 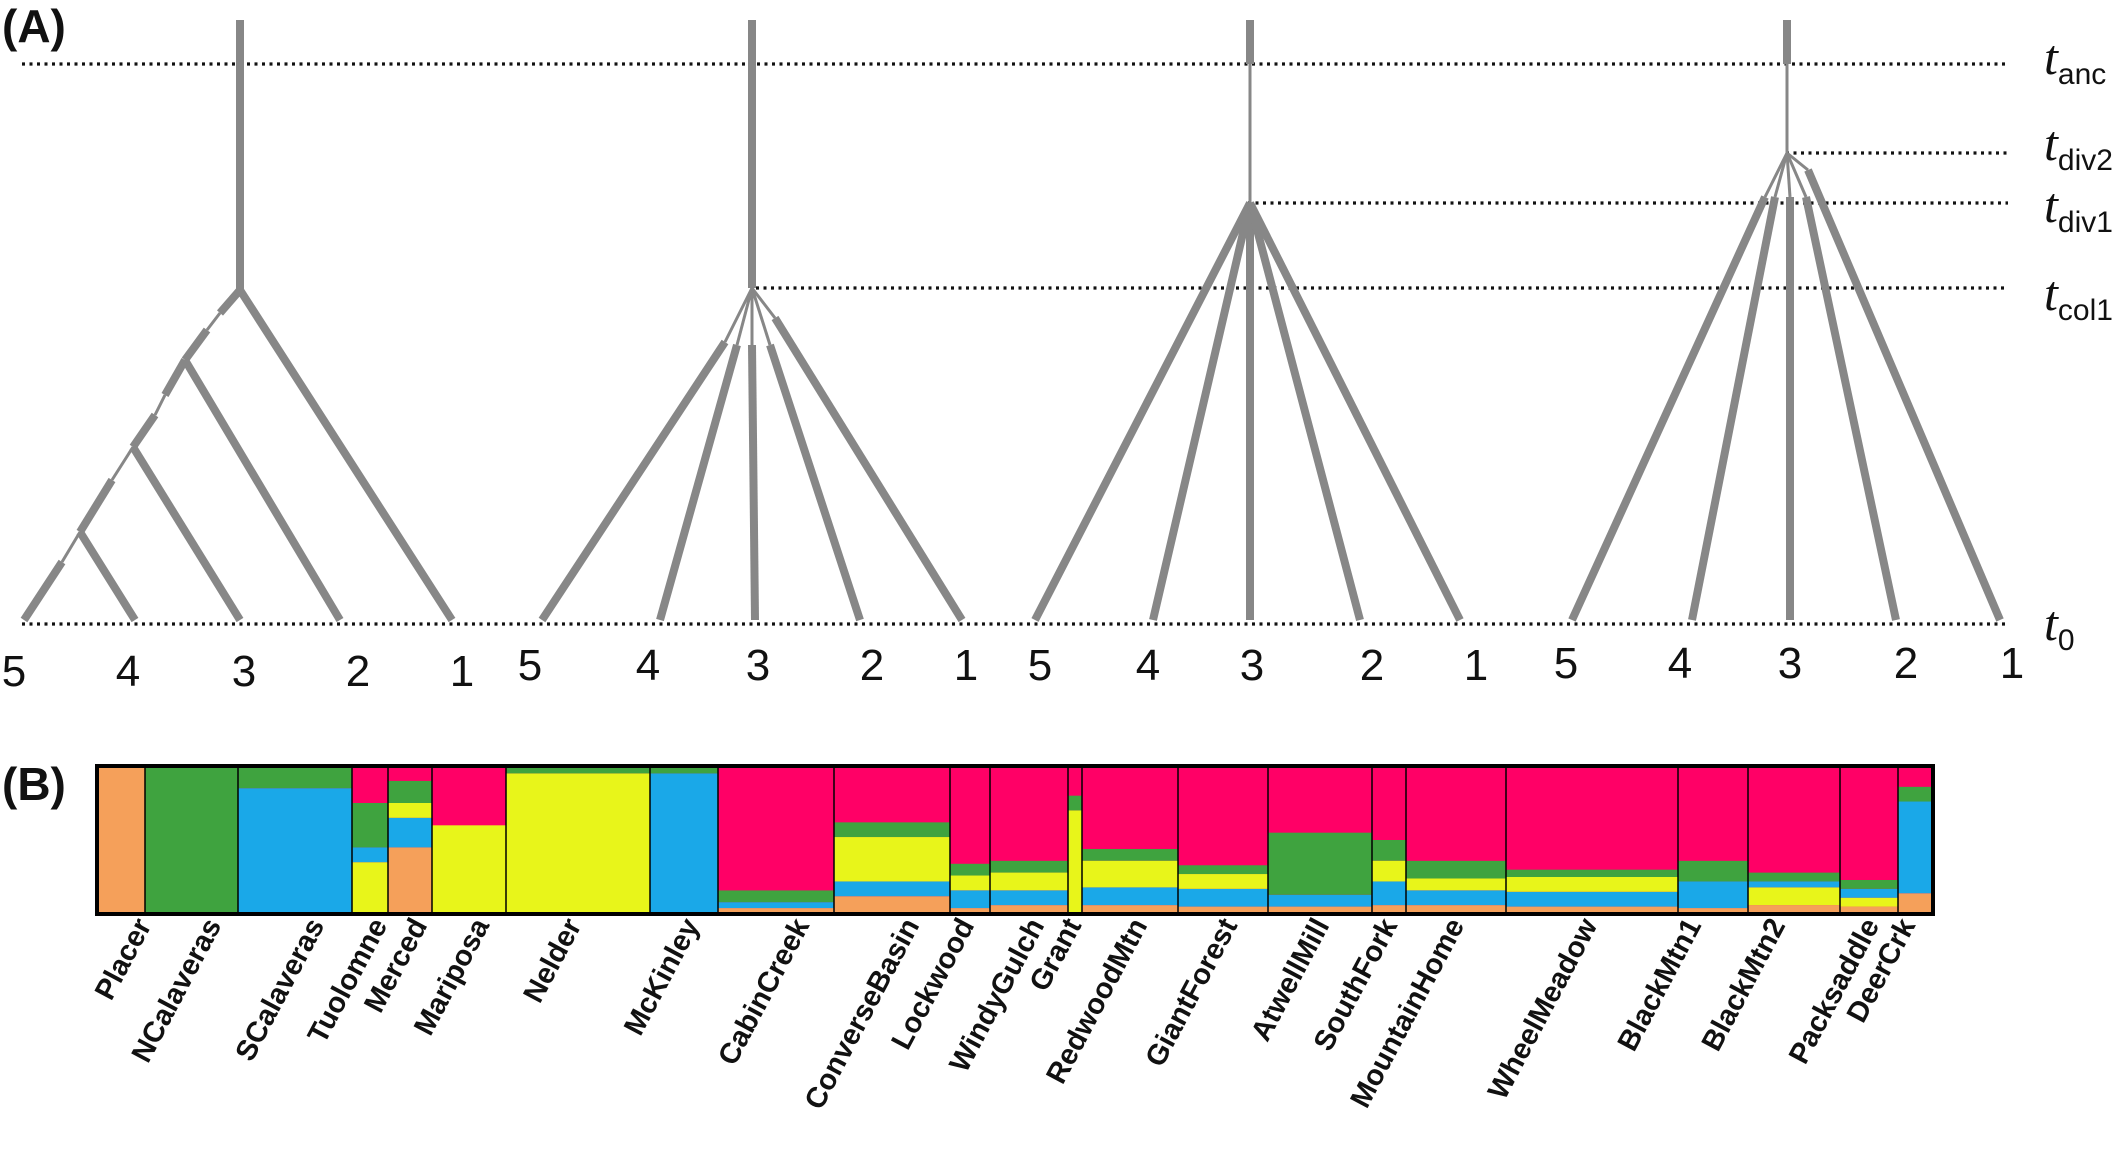 What do you see at coordinates (1372, 665) in the screenshot?
I see `tree-3-tip-2: 2` at bounding box center [1372, 665].